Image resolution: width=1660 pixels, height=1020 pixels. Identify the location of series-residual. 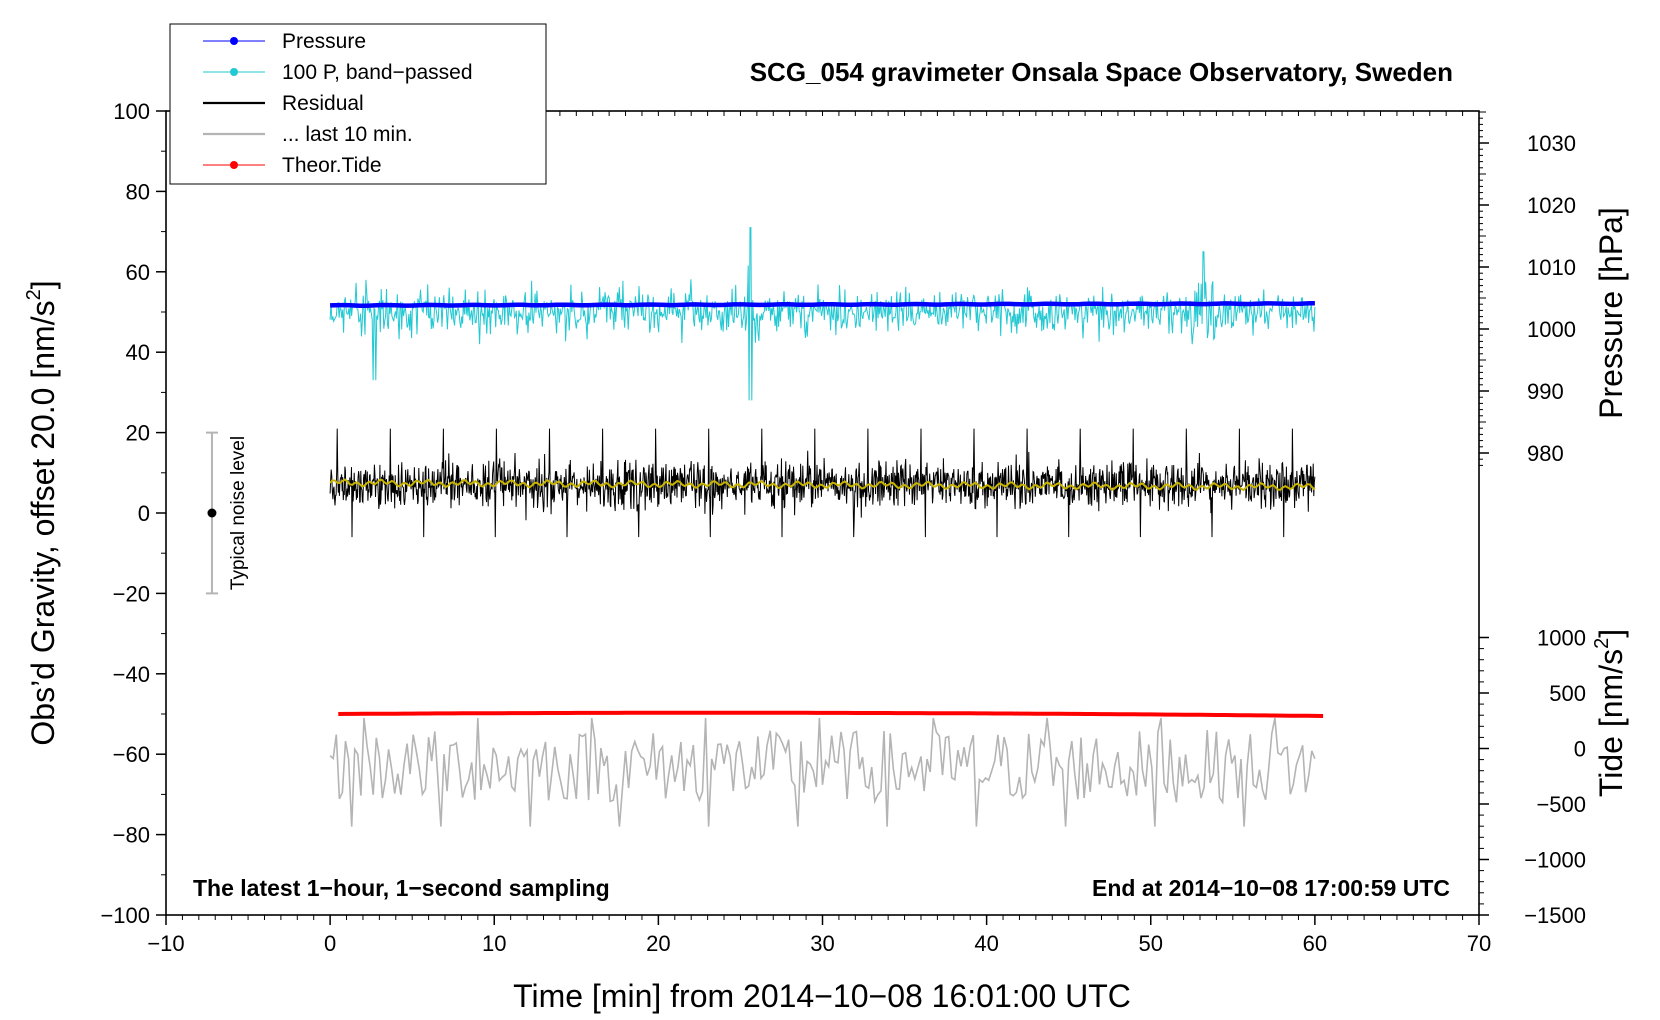
(822, 483).